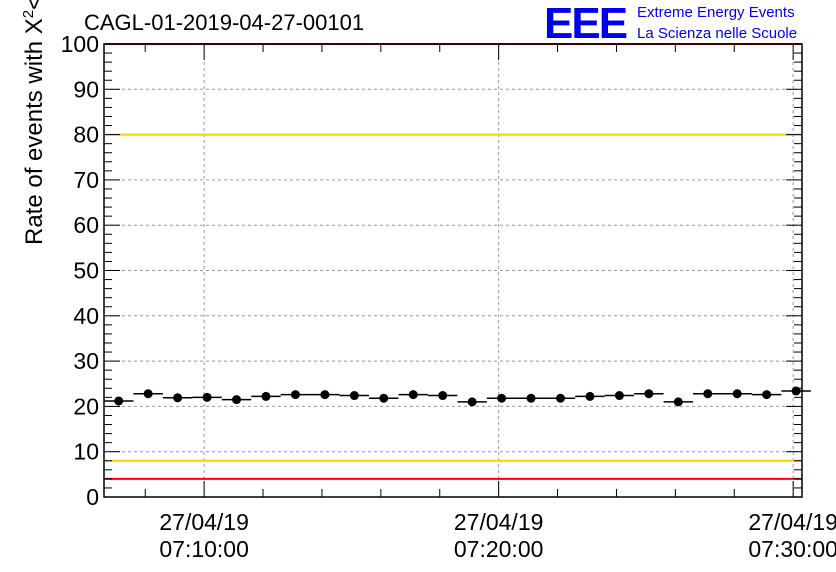 Image resolution: width=836 pixels, height=572 pixels. What do you see at coordinates (86, 361) in the screenshot?
I see `y-tick-label: 30` at bounding box center [86, 361].